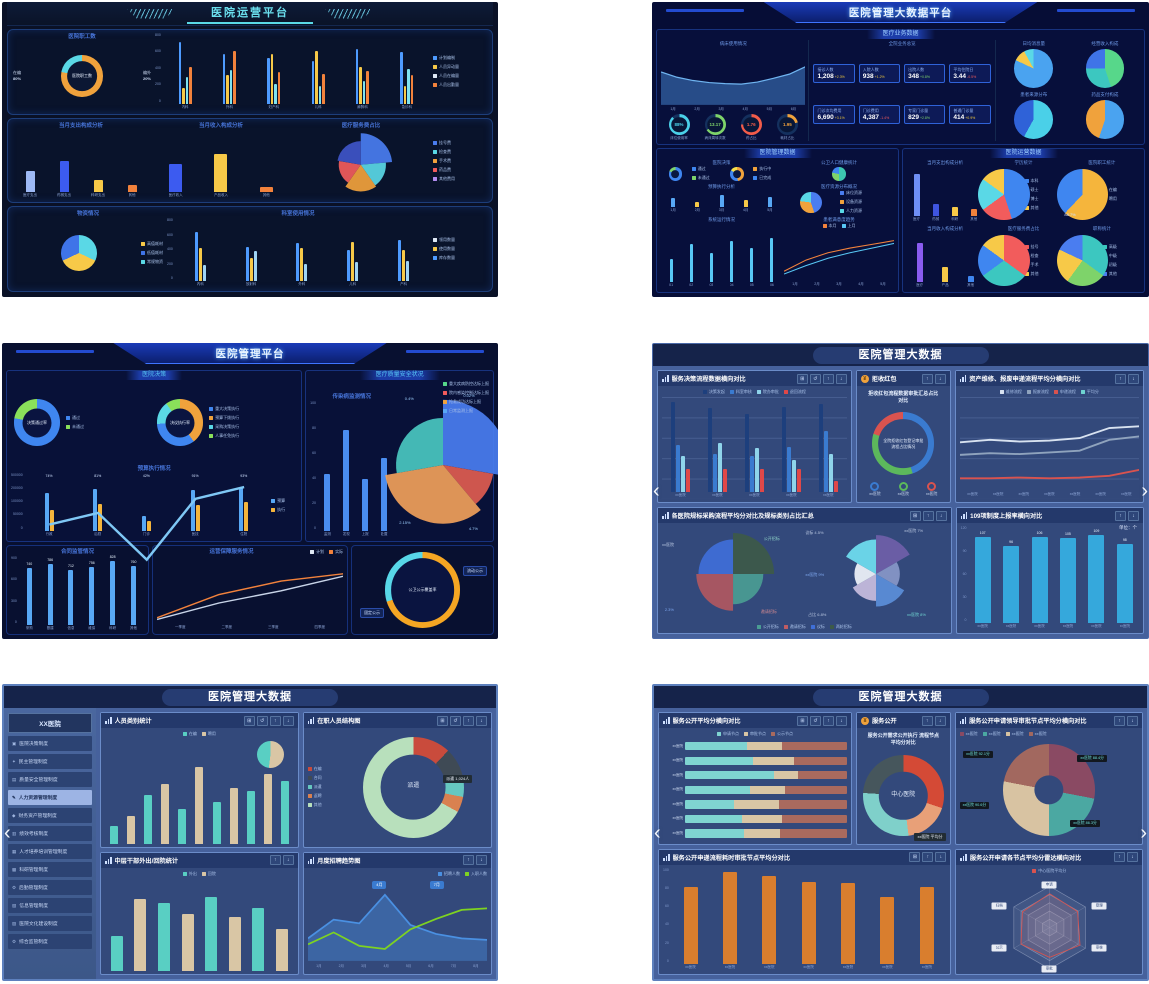  Describe the element at coordinates (460, 161) in the screenshot. I see `chart-legend: 挂号费 检查费 手术费 药品费 其他费用` at that location.